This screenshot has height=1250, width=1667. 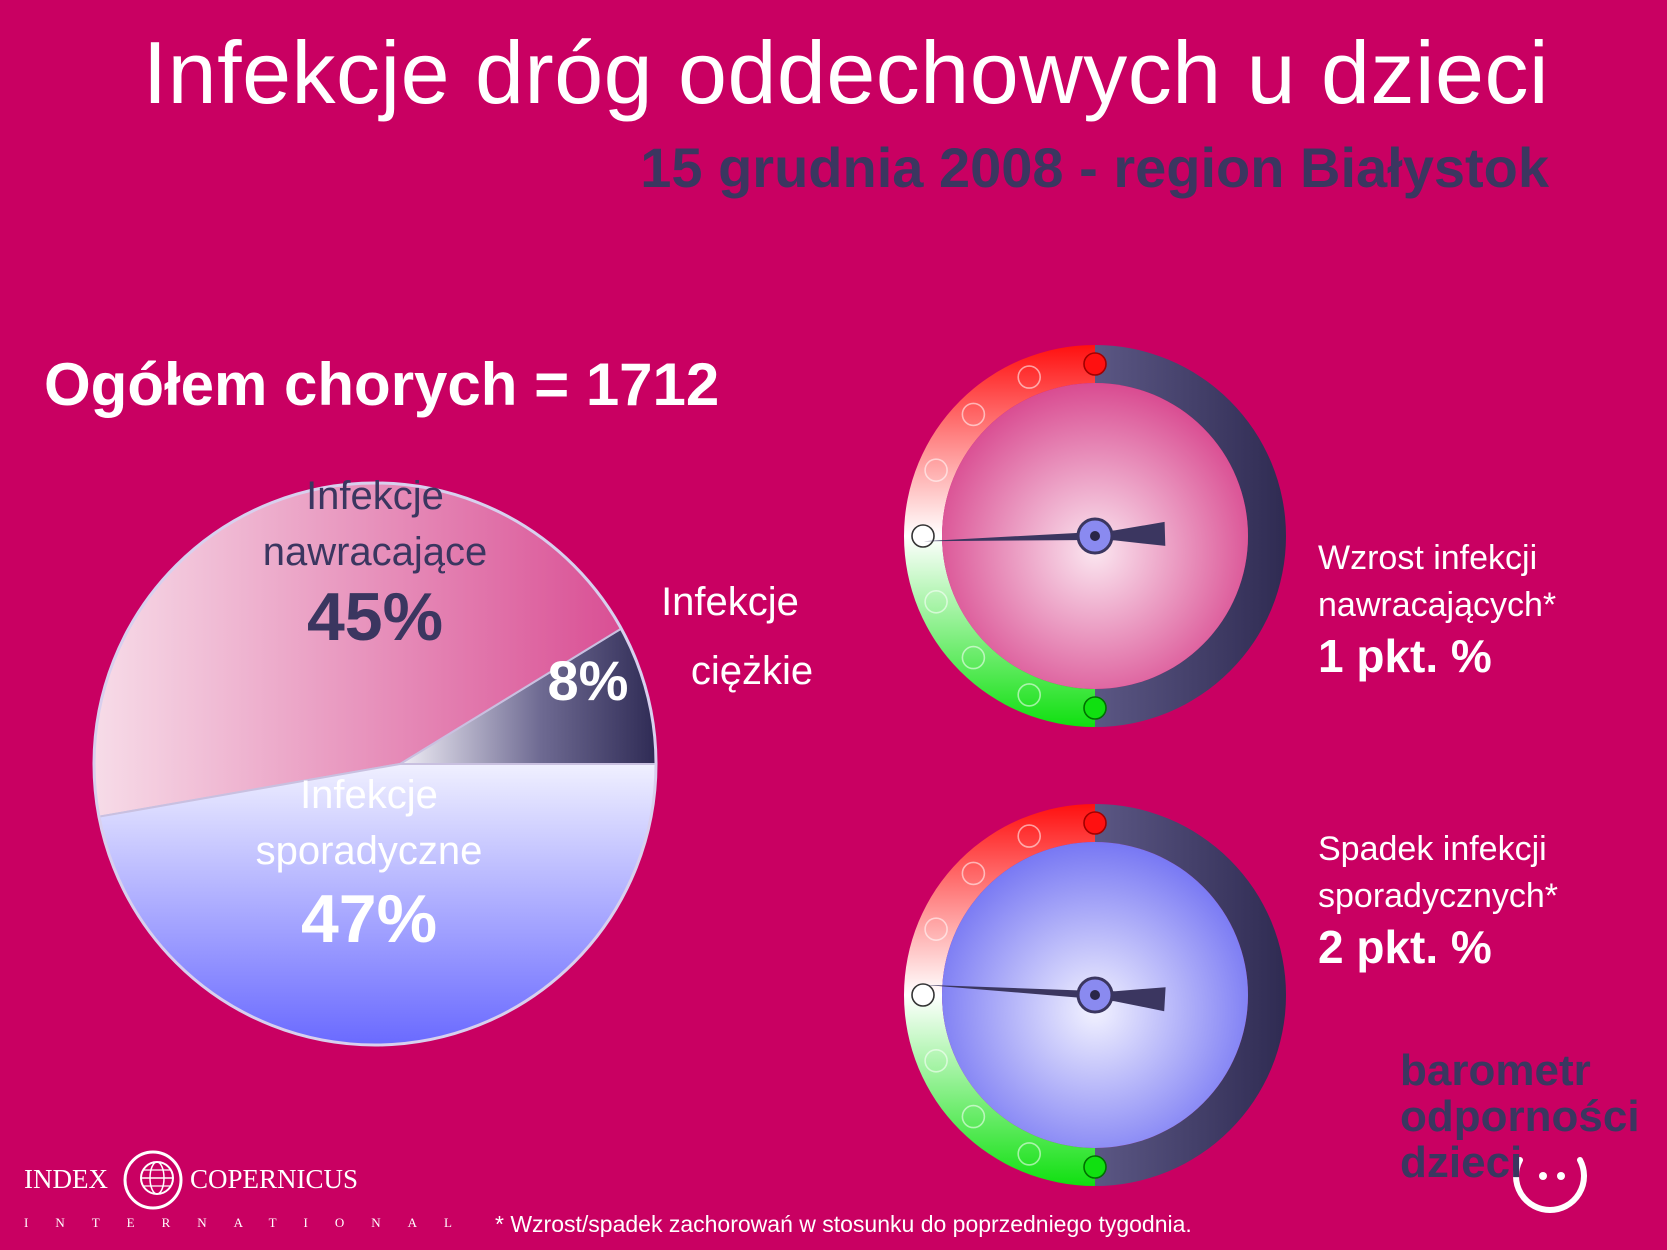 What do you see at coordinates (845, 72) in the screenshot?
I see `page-title: Infekcje dróg oddechowych u dzieci` at bounding box center [845, 72].